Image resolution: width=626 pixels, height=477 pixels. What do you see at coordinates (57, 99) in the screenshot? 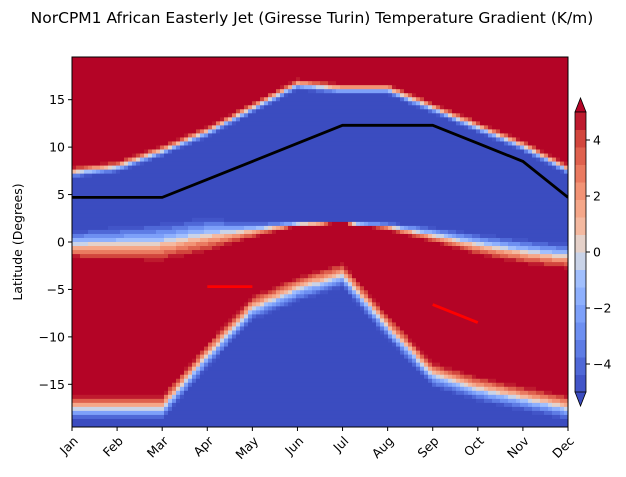
I see `y-tick-label: 15` at bounding box center [57, 99].